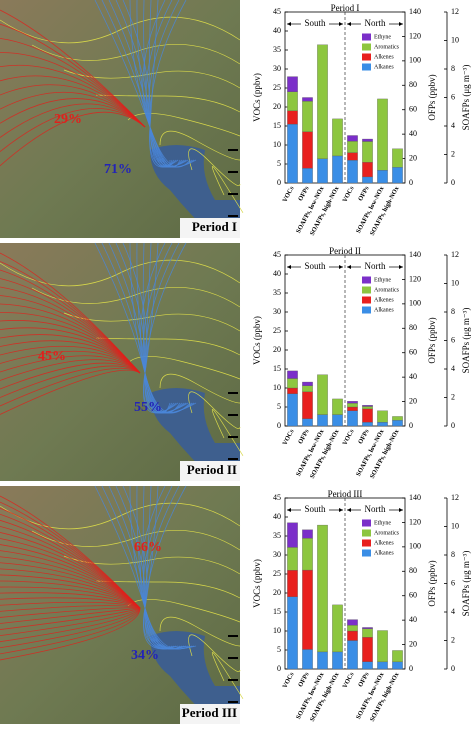  I want to click on y-tick-label: 5, so click(279, 649).